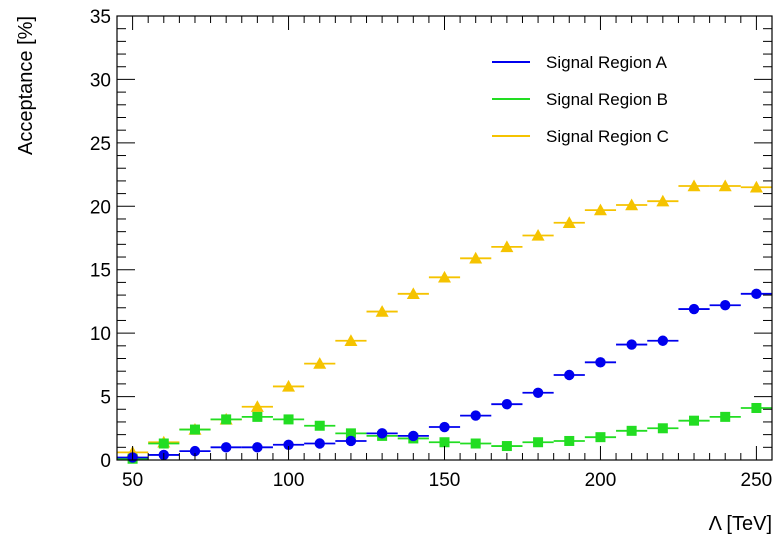  Describe the element at coordinates (105, 398) in the screenshot. I see `y-tick-label: 5` at that location.